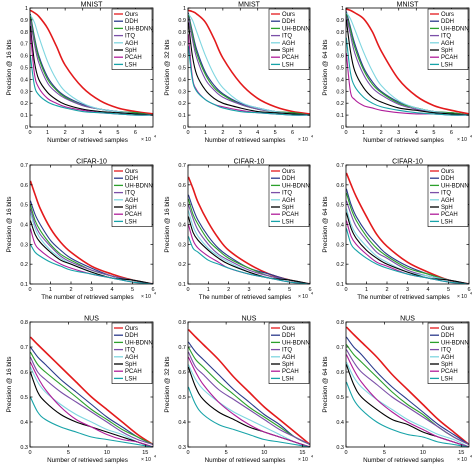 This screenshot has height=465, width=474. What do you see at coordinates (403, 460) in the screenshot?
I see `x-axis-label: Number of retrieved samples` at bounding box center [403, 460].